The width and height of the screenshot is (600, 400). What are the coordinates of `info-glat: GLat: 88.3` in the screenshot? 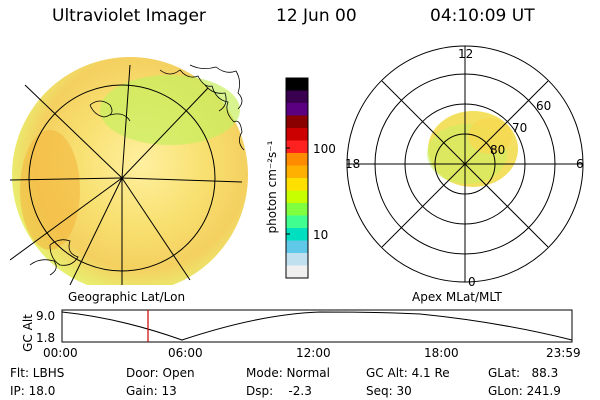 It's located at (523, 373).